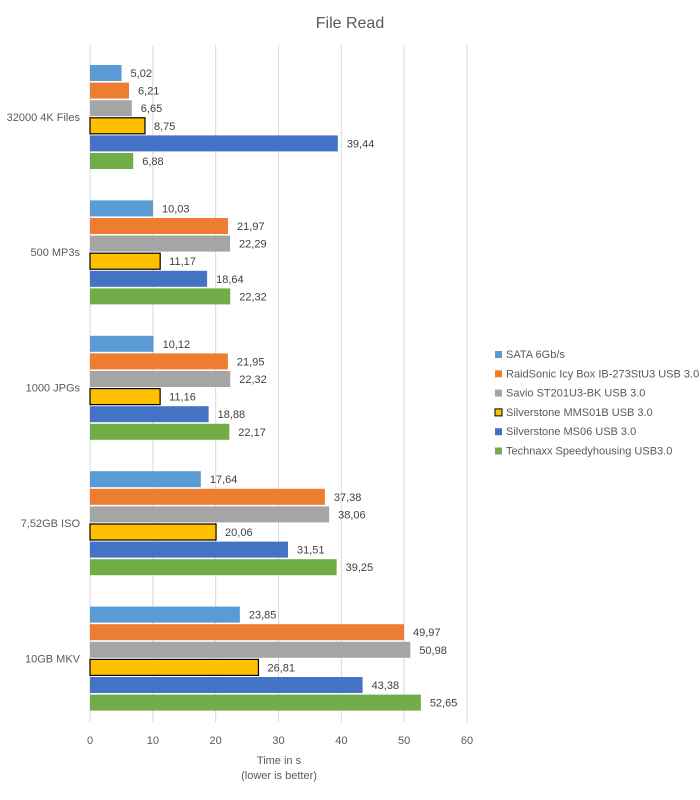 This screenshot has height=800, width=700. What do you see at coordinates (361, 144) in the screenshot?
I see `data-label: 39,44` at bounding box center [361, 144].